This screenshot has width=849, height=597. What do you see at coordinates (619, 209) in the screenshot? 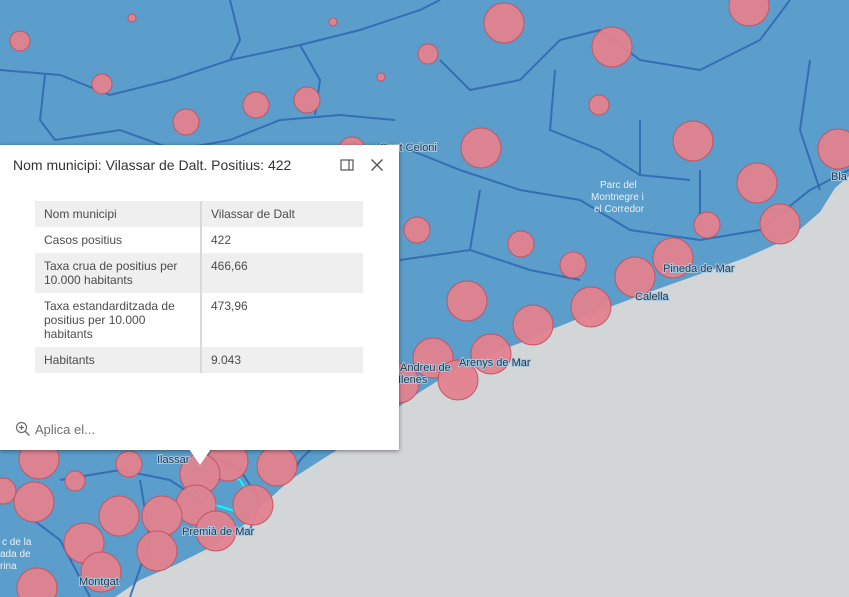
I see `label-park-3: el Corredor` at bounding box center [619, 209].